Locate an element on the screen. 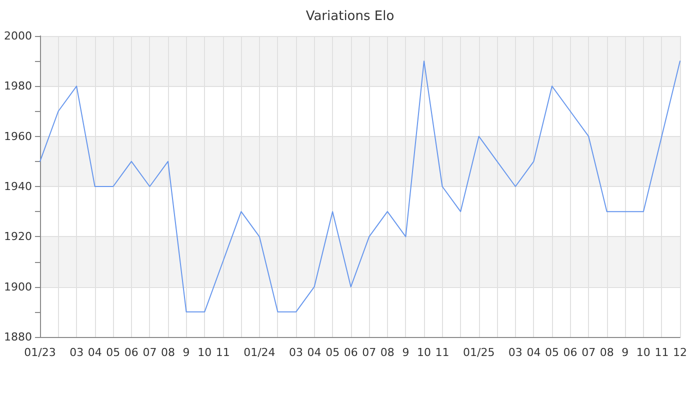  x-tick-label: 01/25 is located at coordinates (479, 352).